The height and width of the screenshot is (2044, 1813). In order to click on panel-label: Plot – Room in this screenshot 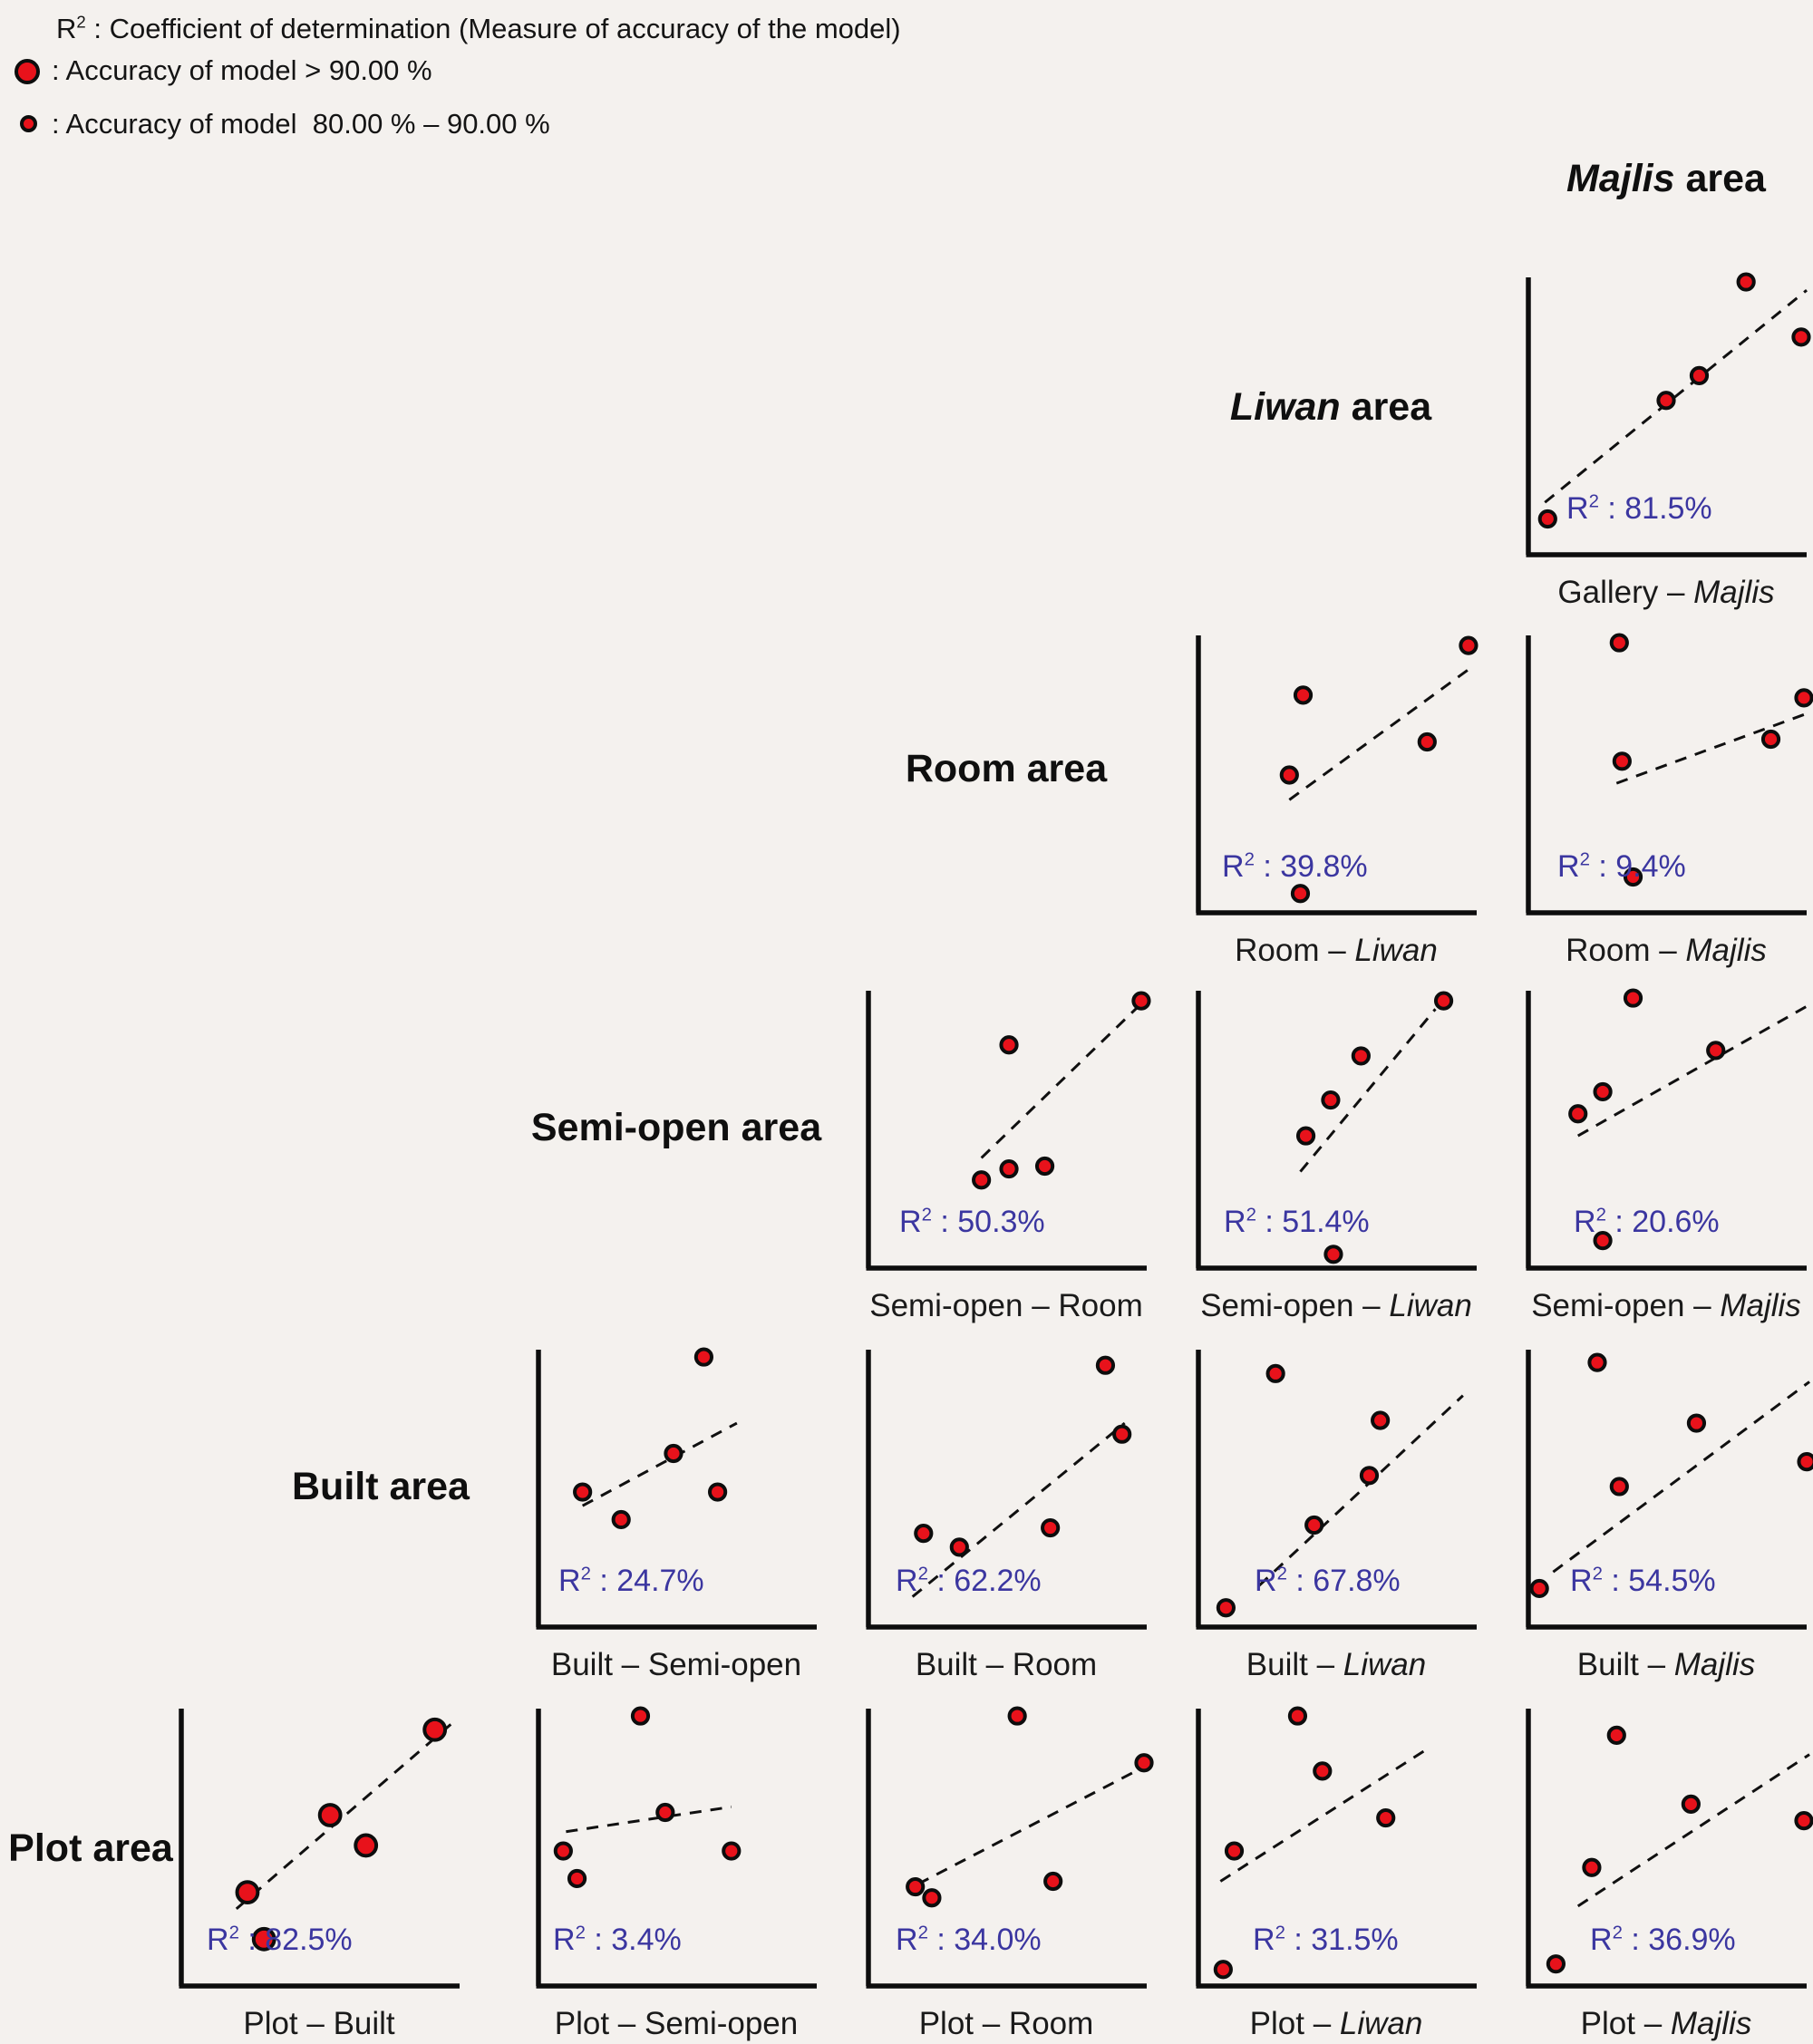, I will do `click(1006, 2023)`.